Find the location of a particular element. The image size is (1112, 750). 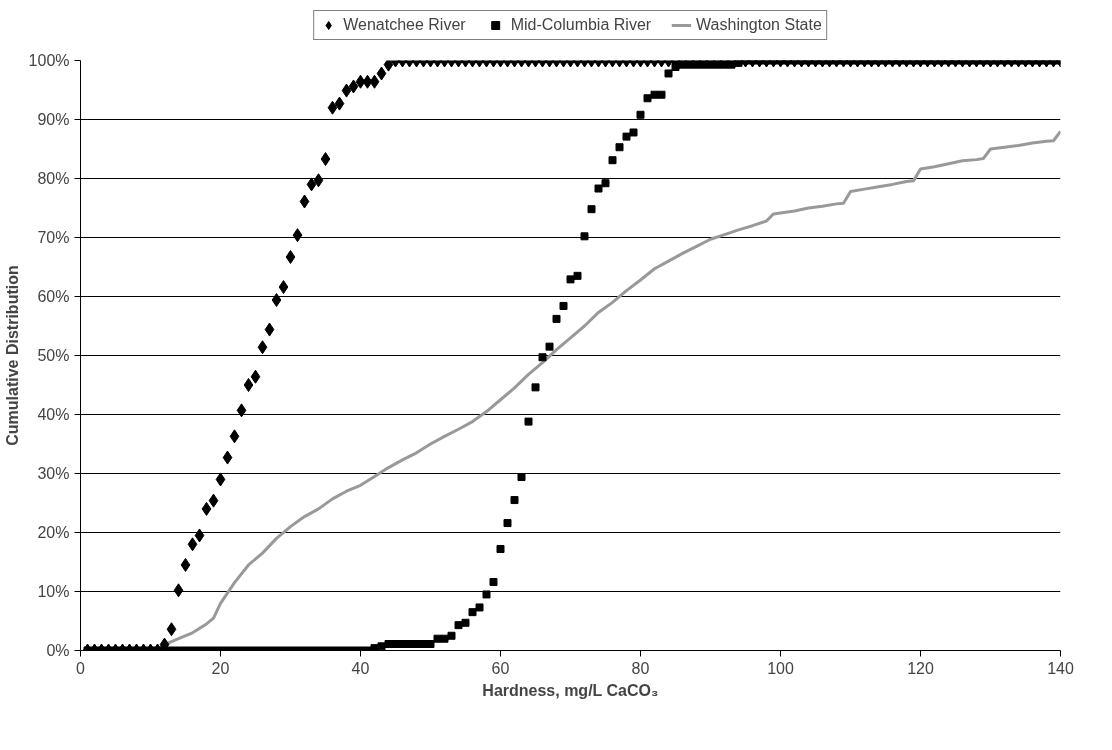

y-tick-label: 90% is located at coordinates (53, 119).